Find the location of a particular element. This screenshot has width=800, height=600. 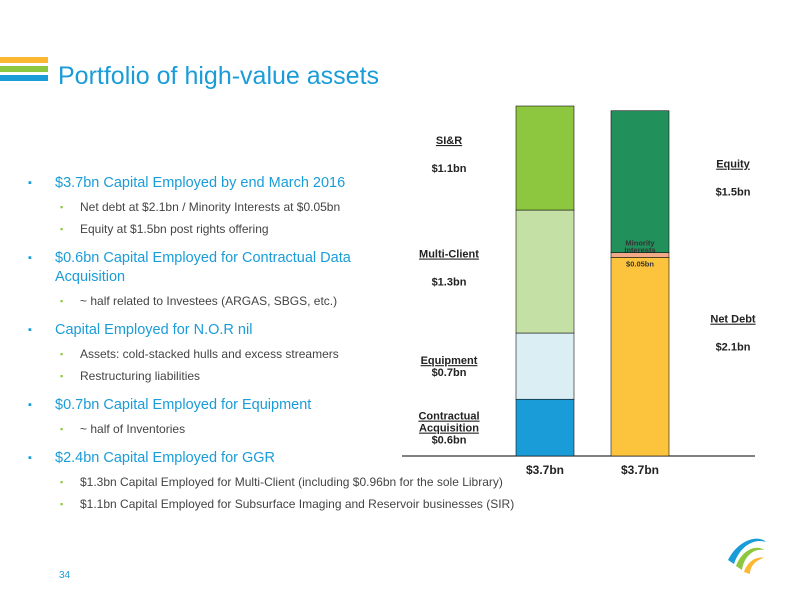

series-name-label: SI&R is located at coordinates (449, 141).